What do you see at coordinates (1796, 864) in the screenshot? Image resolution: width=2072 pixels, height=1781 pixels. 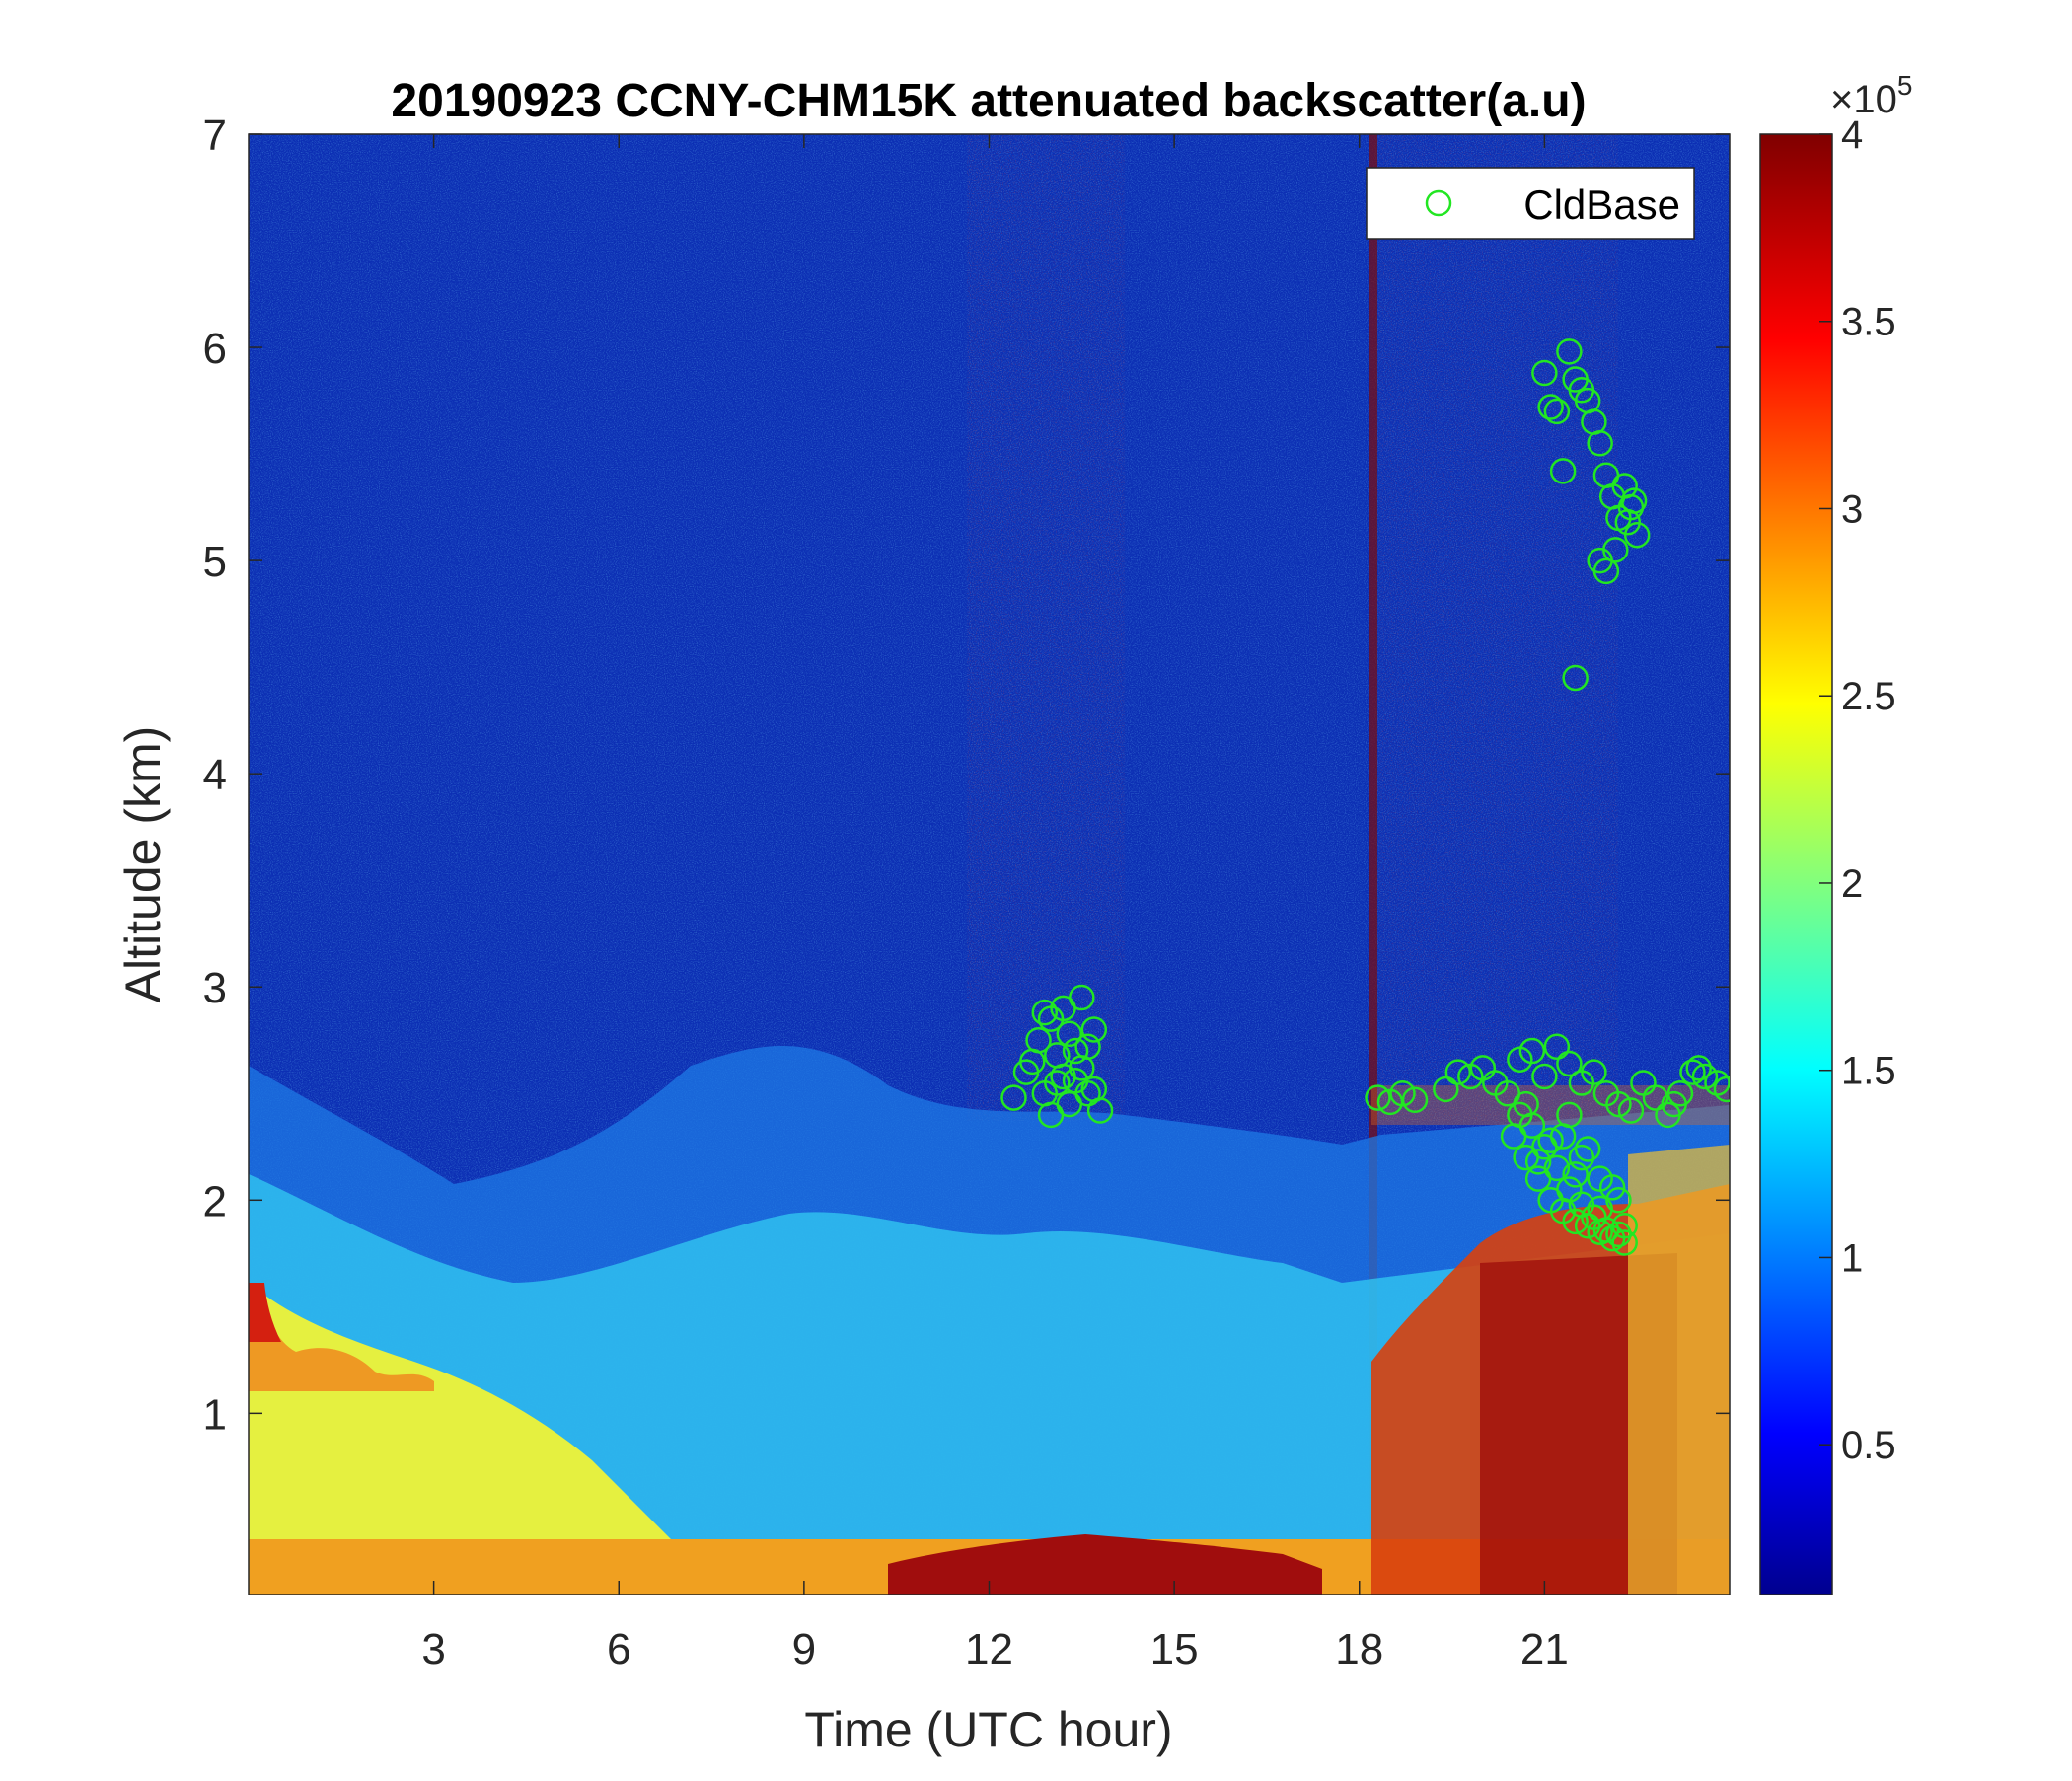 I see `colorbar-gradient` at bounding box center [1796, 864].